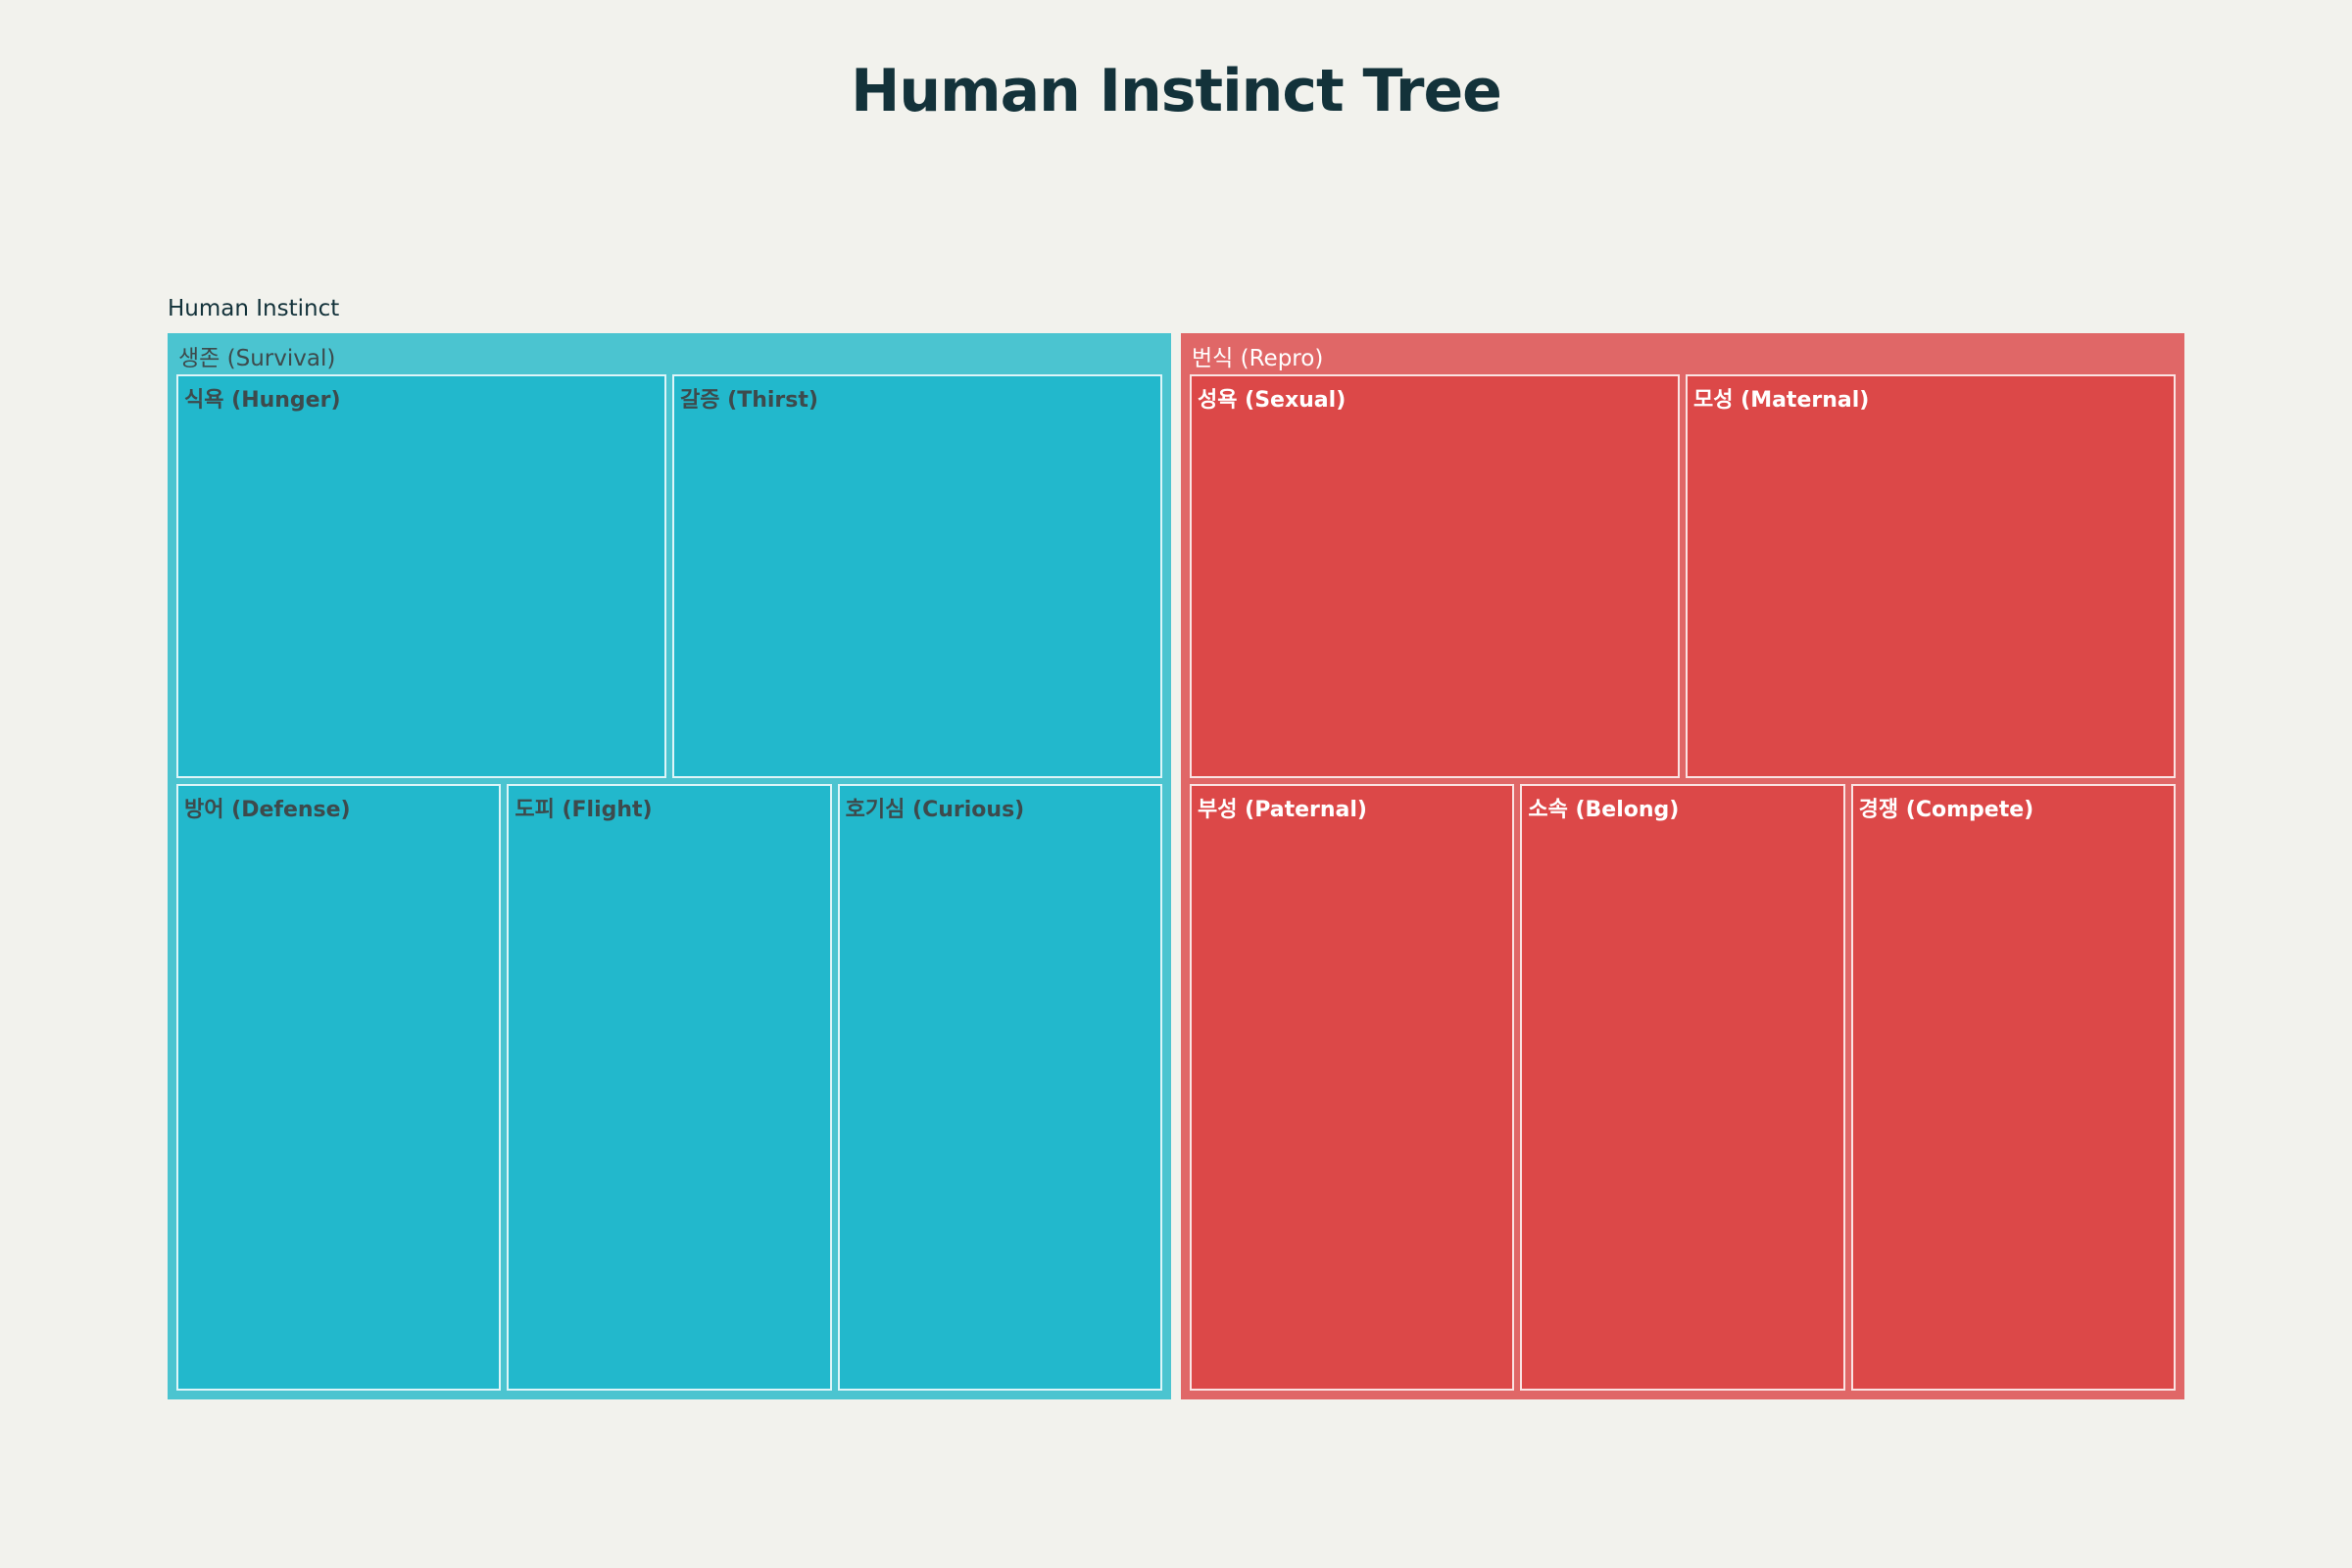 This screenshot has height=1568, width=2352. I want to click on treemap-leaf-label: 갈증 (Thirst), so click(749, 400).